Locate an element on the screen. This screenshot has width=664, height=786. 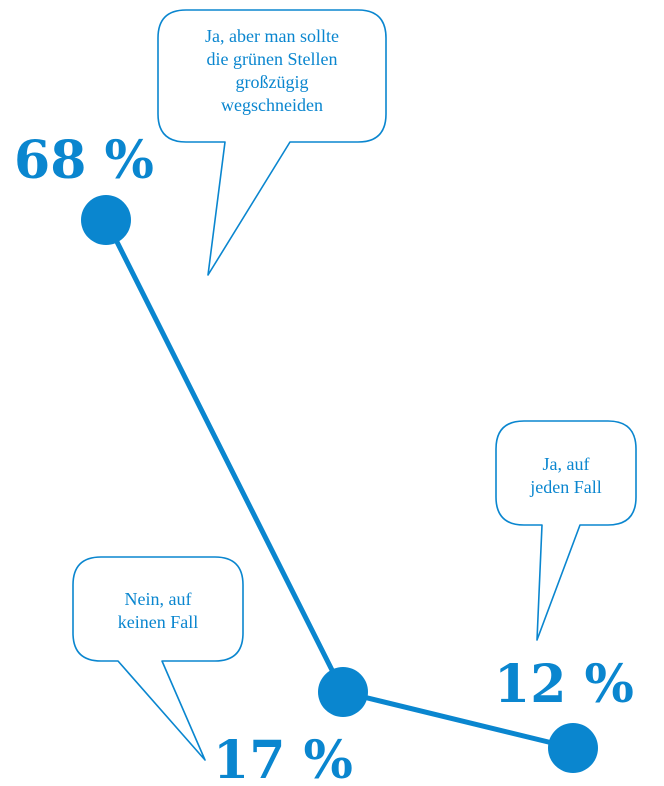
bubble-text-line: die grünen Stellen is located at coordinates (272, 59).